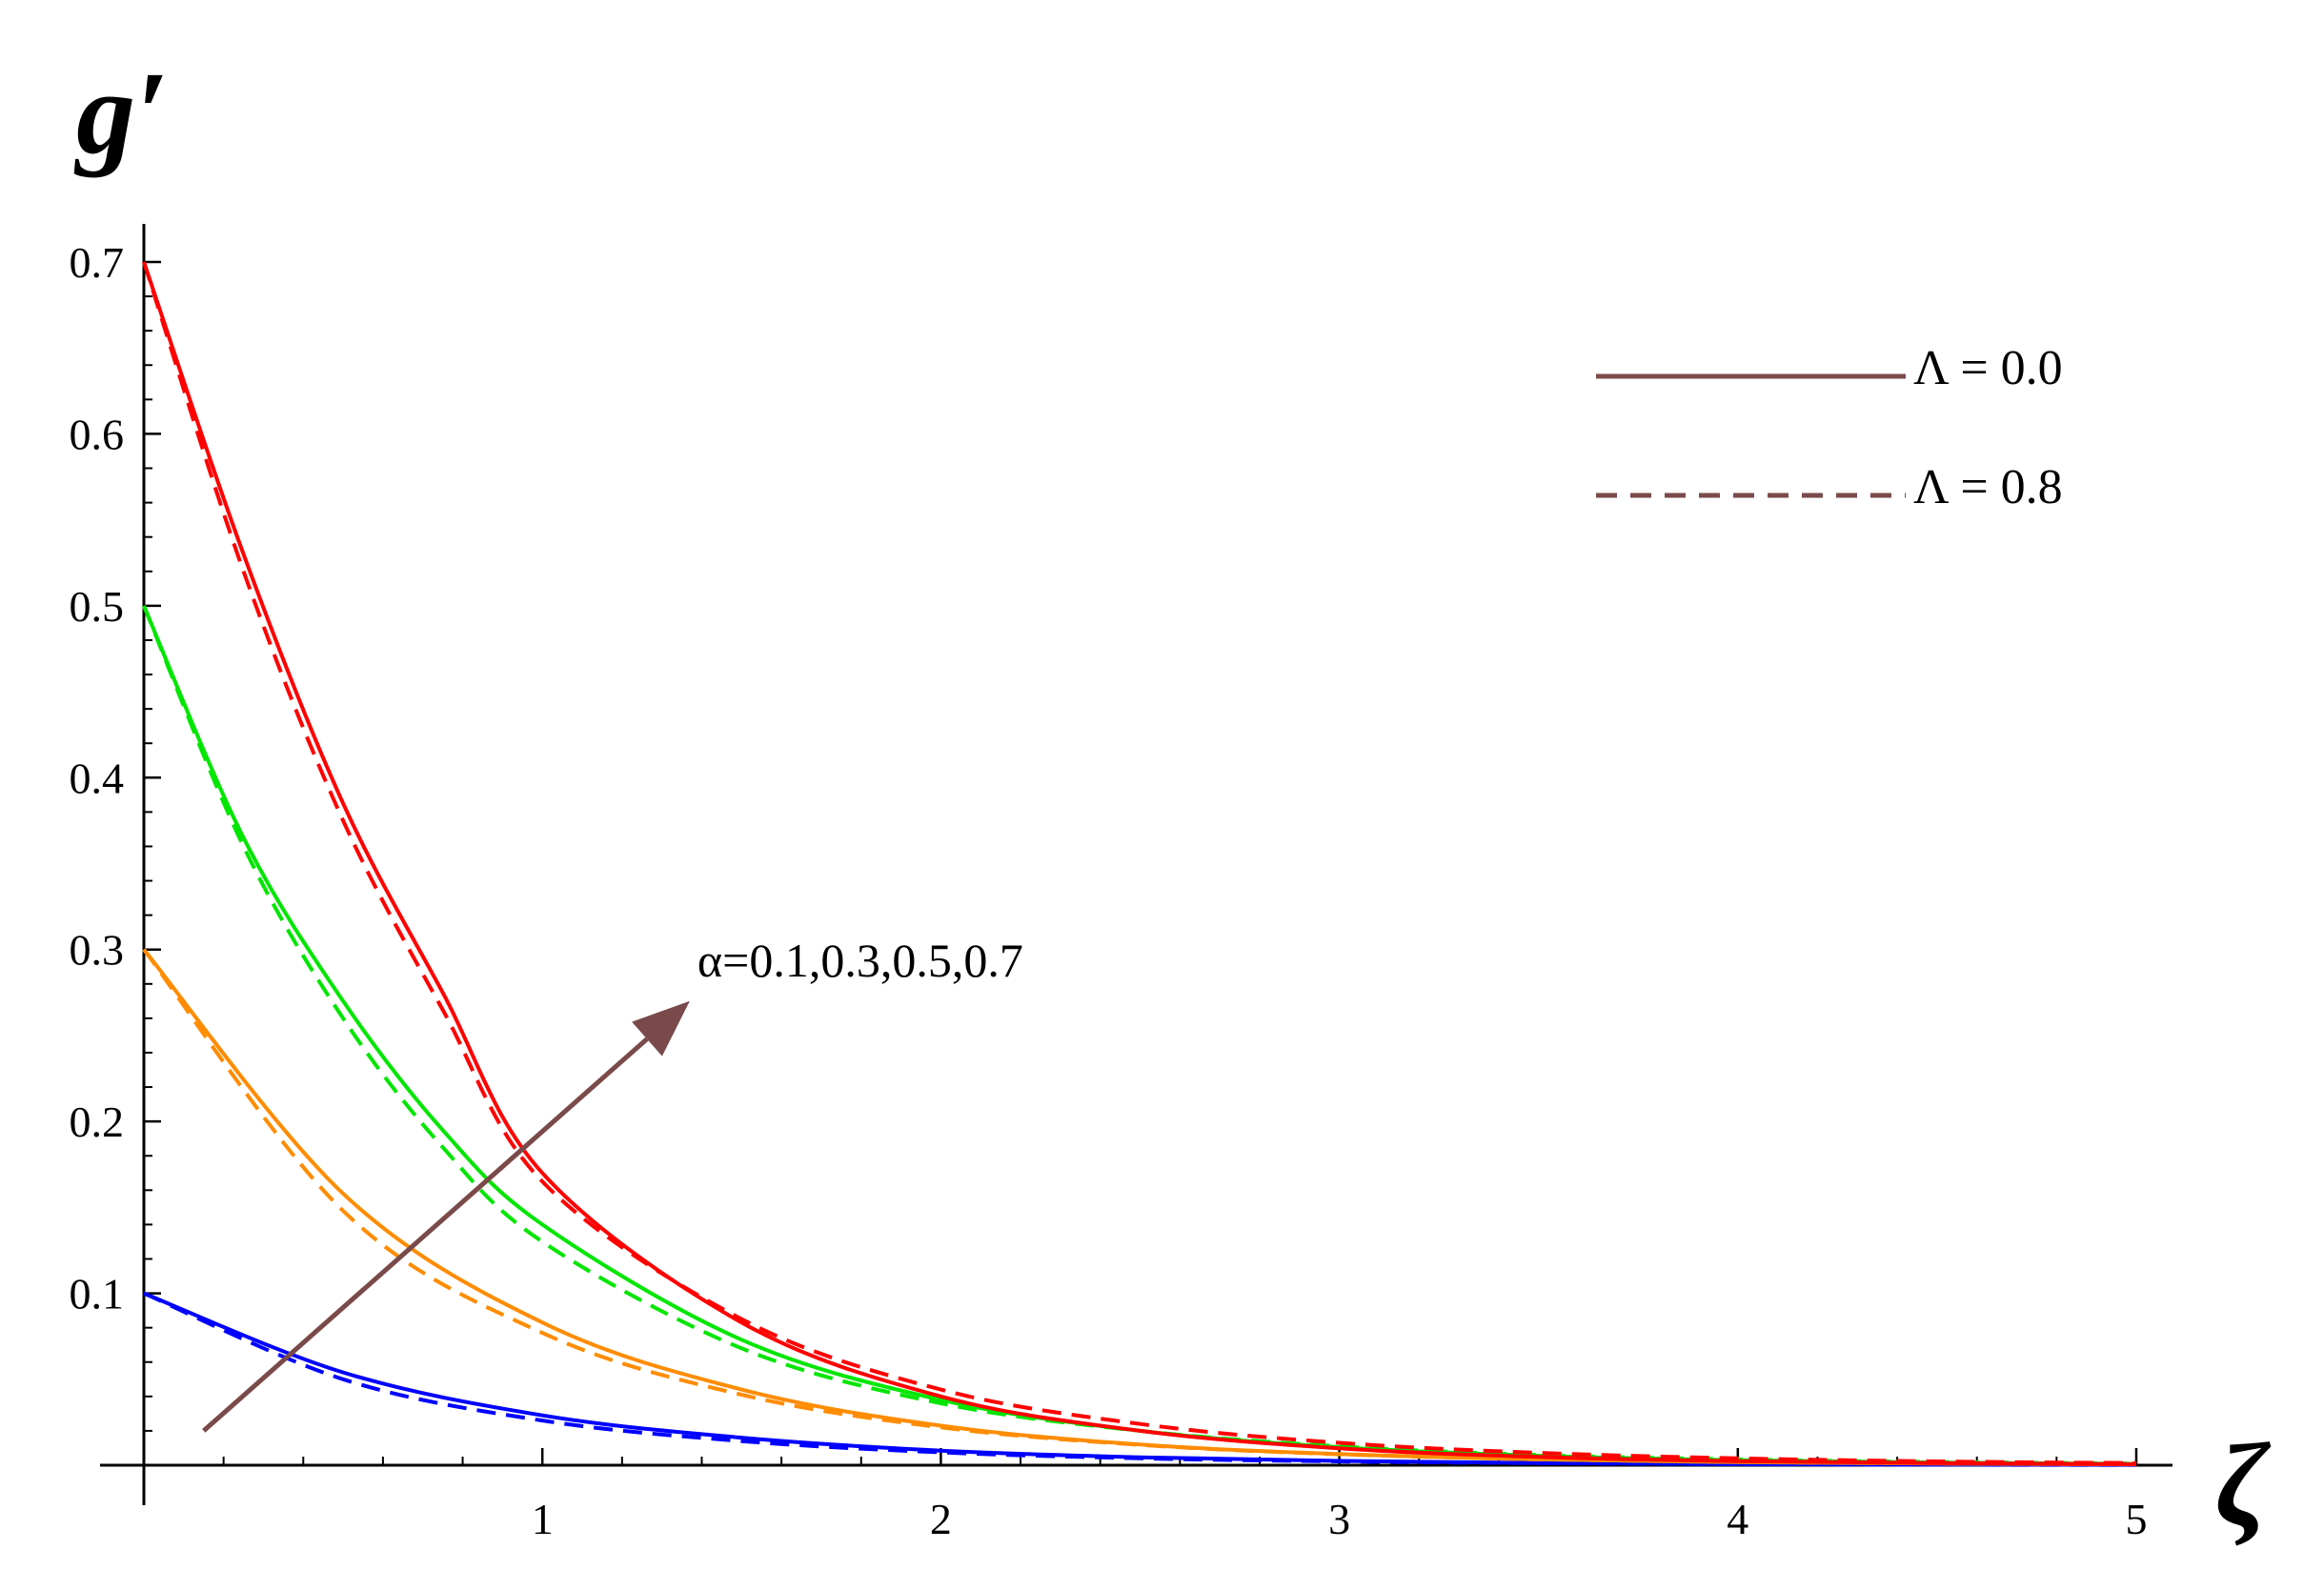 Image resolution: width=2324 pixels, height=1570 pixels. Describe the element at coordinates (98, 1294) in the screenshot. I see `y-tick-label: 0.1` at that location.